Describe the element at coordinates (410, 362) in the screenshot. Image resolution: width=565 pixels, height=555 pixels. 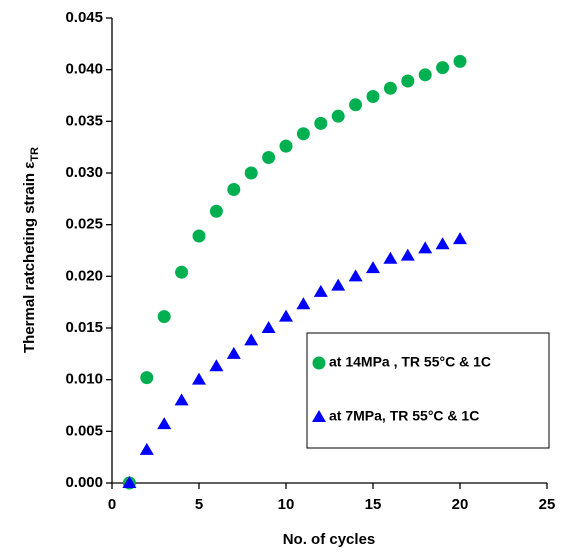
I see `legend-label: at 14MPa , TR 55°C & 1C` at that location.